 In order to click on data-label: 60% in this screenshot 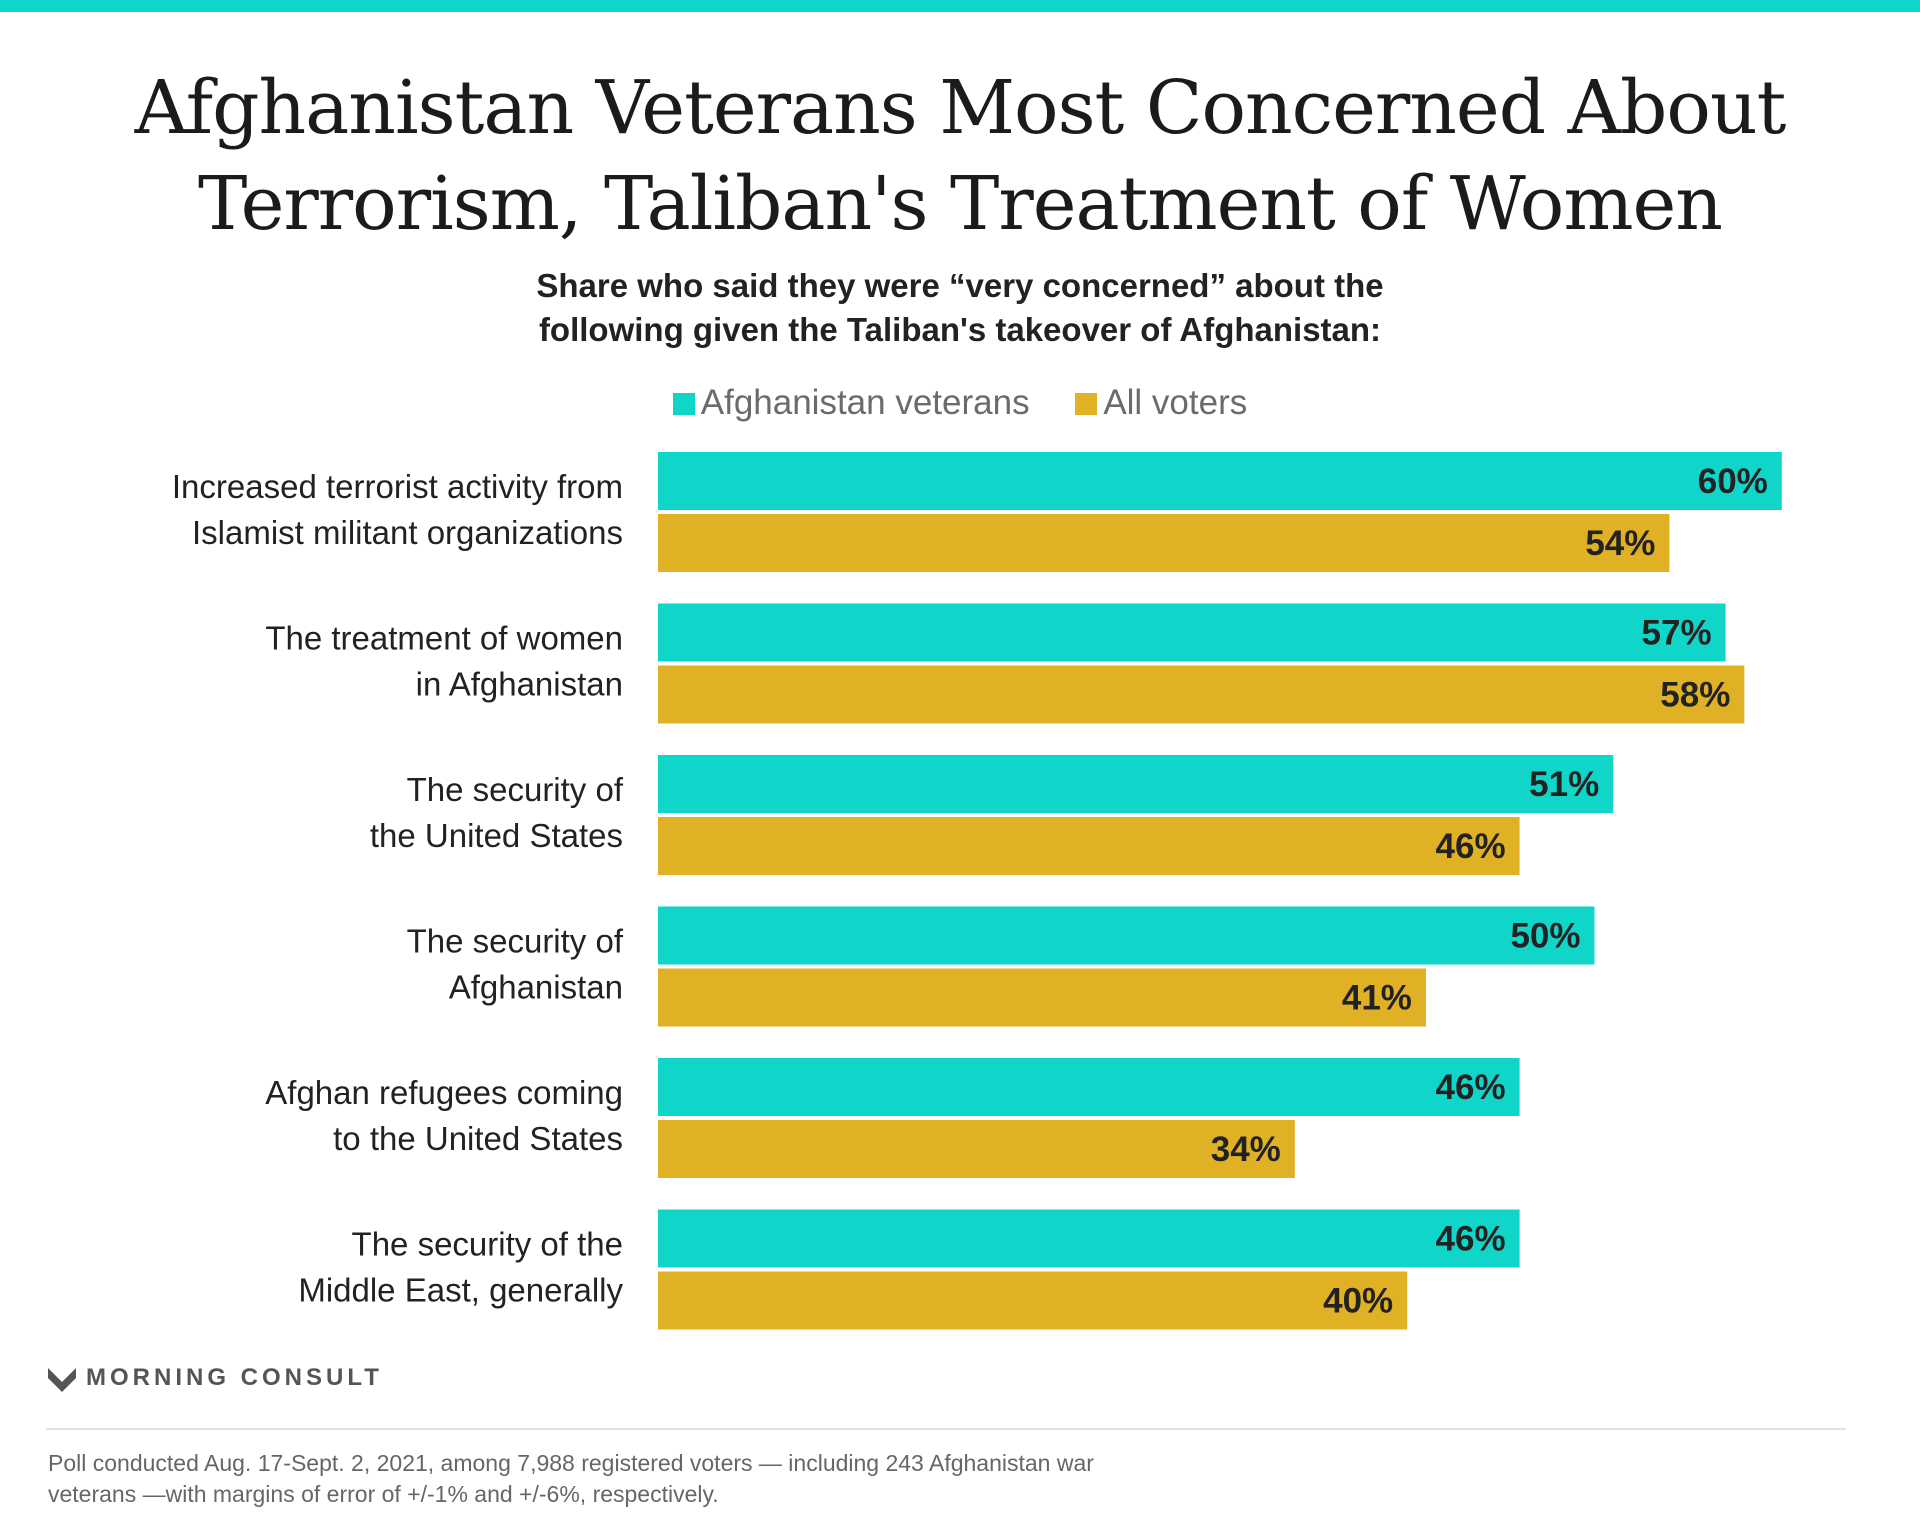, I will do `click(1733, 481)`.